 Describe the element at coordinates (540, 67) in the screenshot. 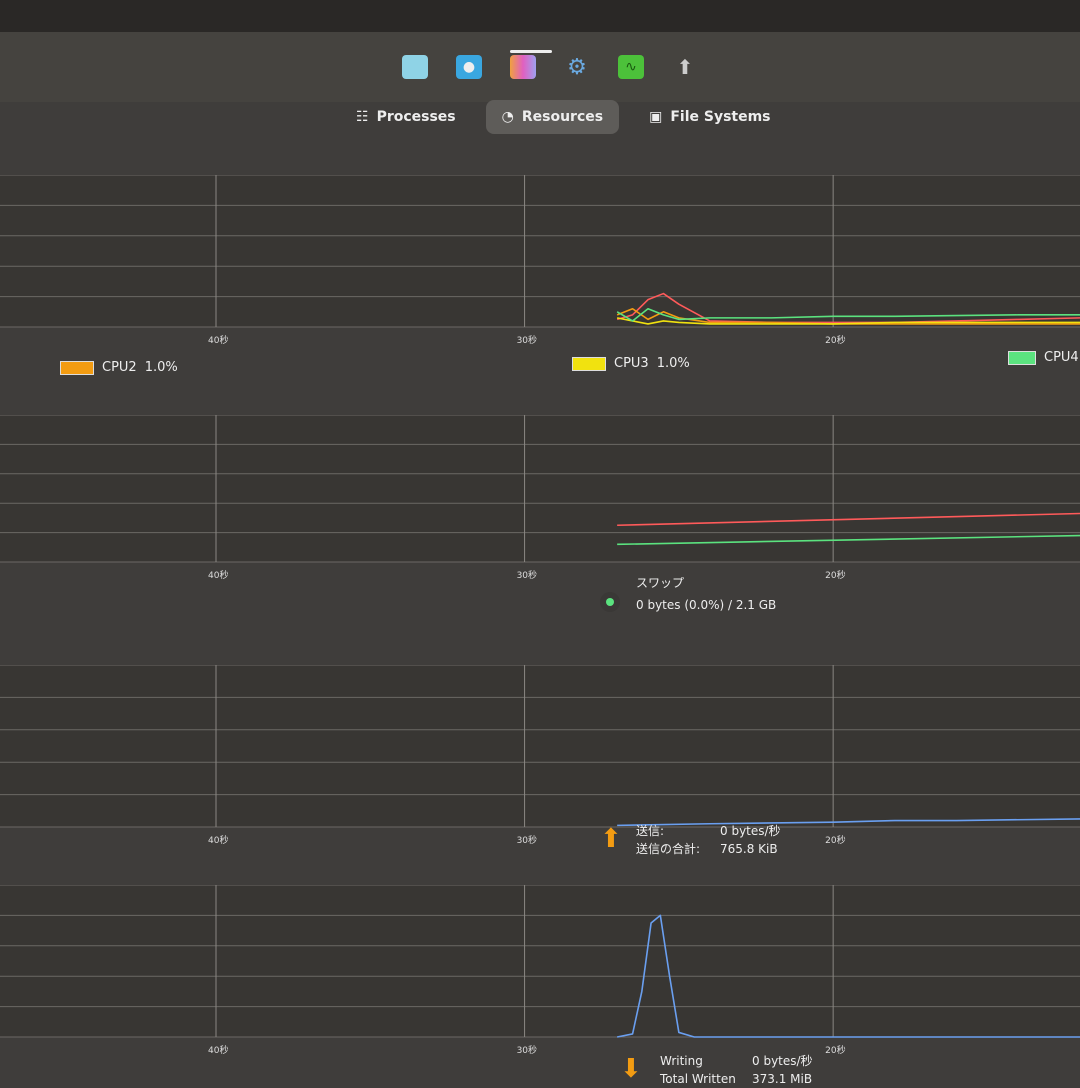

I see `app-dock: ● ⚙ ∿ ⬆` at that location.